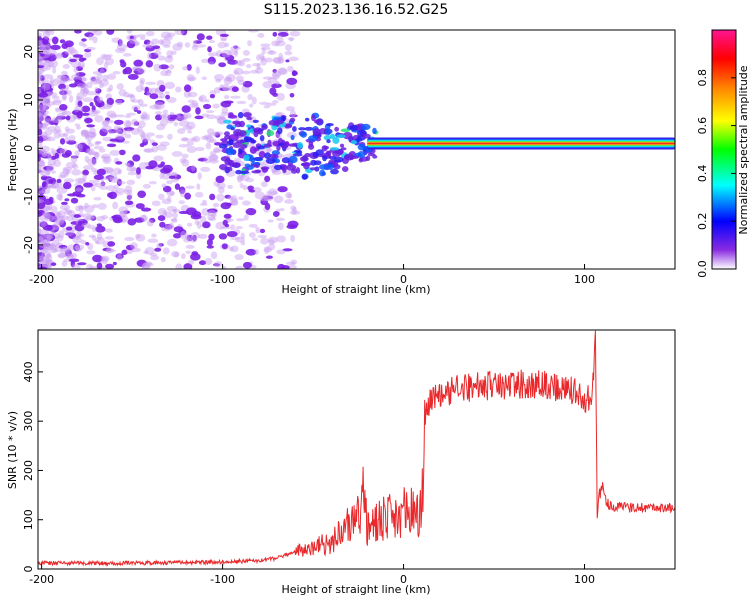  Describe the element at coordinates (702, 221) in the screenshot. I see `colorbar-tick-label: 0.2` at that location.